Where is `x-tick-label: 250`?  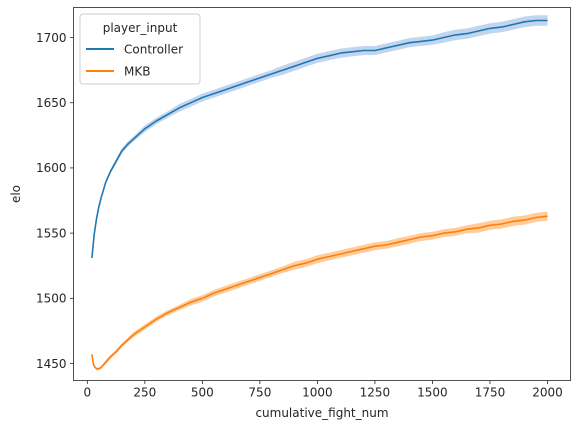
x-tick-label: 250 is located at coordinates (144, 393).